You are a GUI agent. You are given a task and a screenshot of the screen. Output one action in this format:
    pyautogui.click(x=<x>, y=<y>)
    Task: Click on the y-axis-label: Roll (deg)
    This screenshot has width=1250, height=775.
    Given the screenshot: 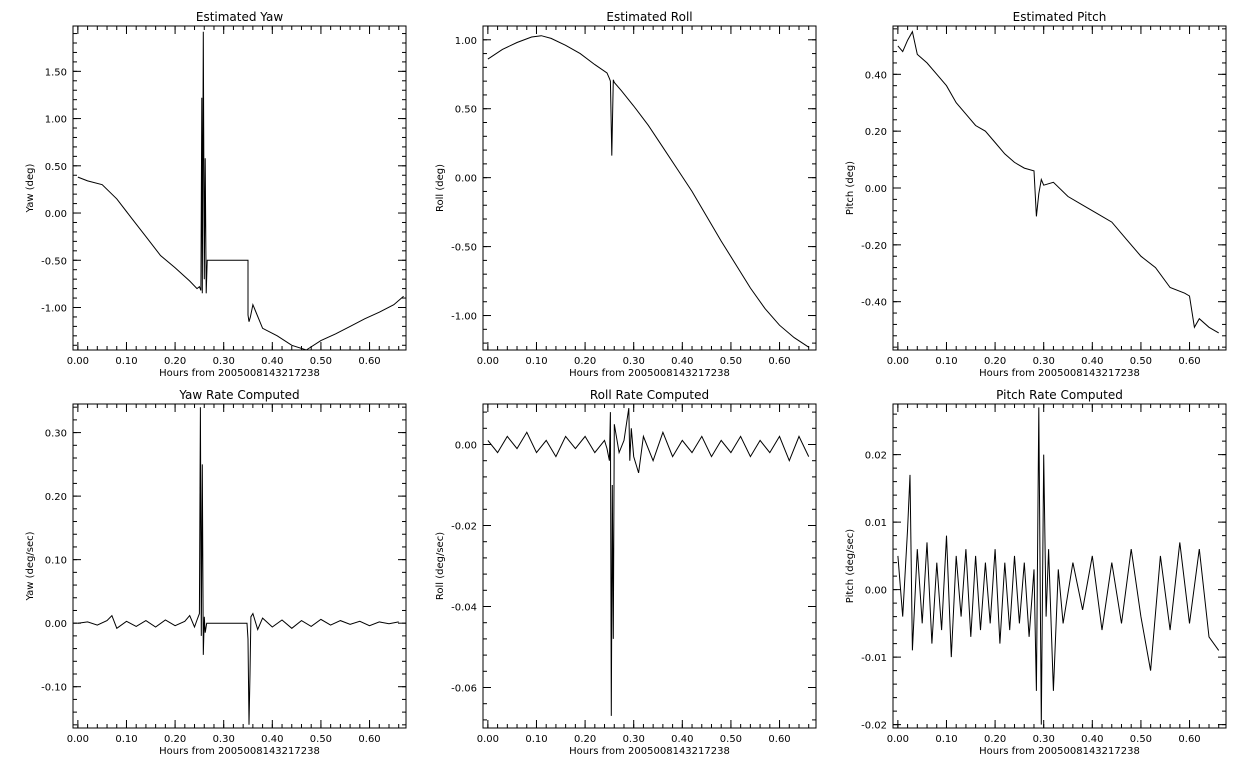 What is the action you would take?
    pyautogui.click(x=440, y=188)
    